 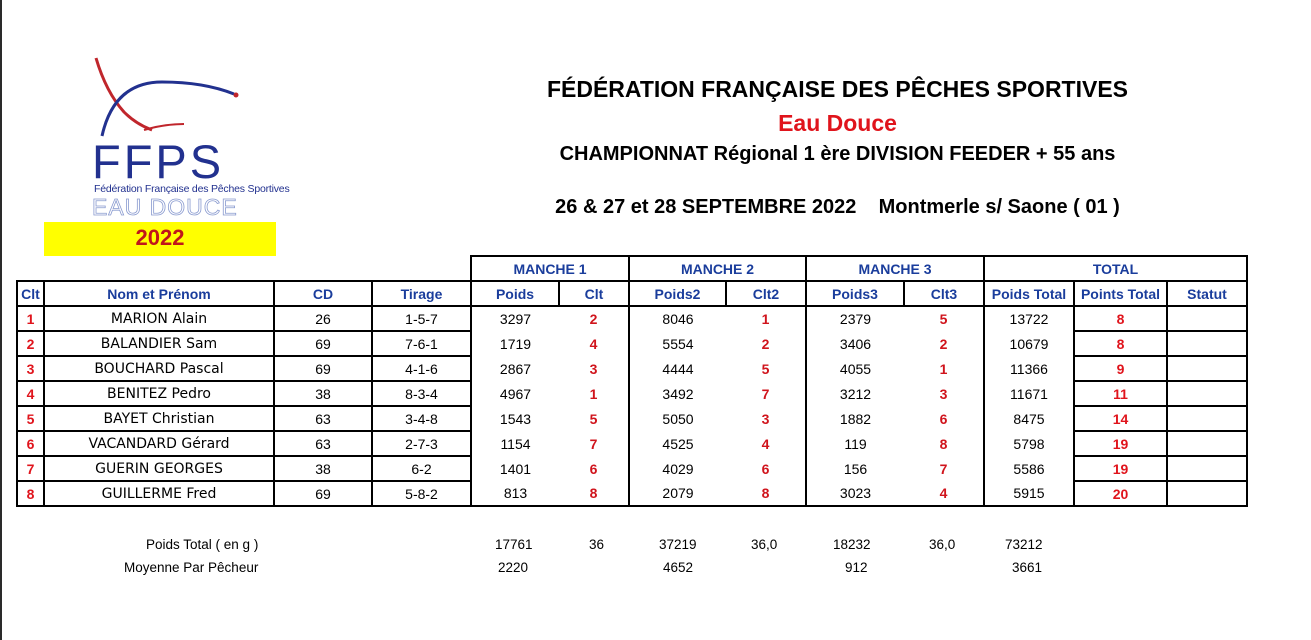 I want to click on cell-poids1: 2867, so click(x=514, y=368).